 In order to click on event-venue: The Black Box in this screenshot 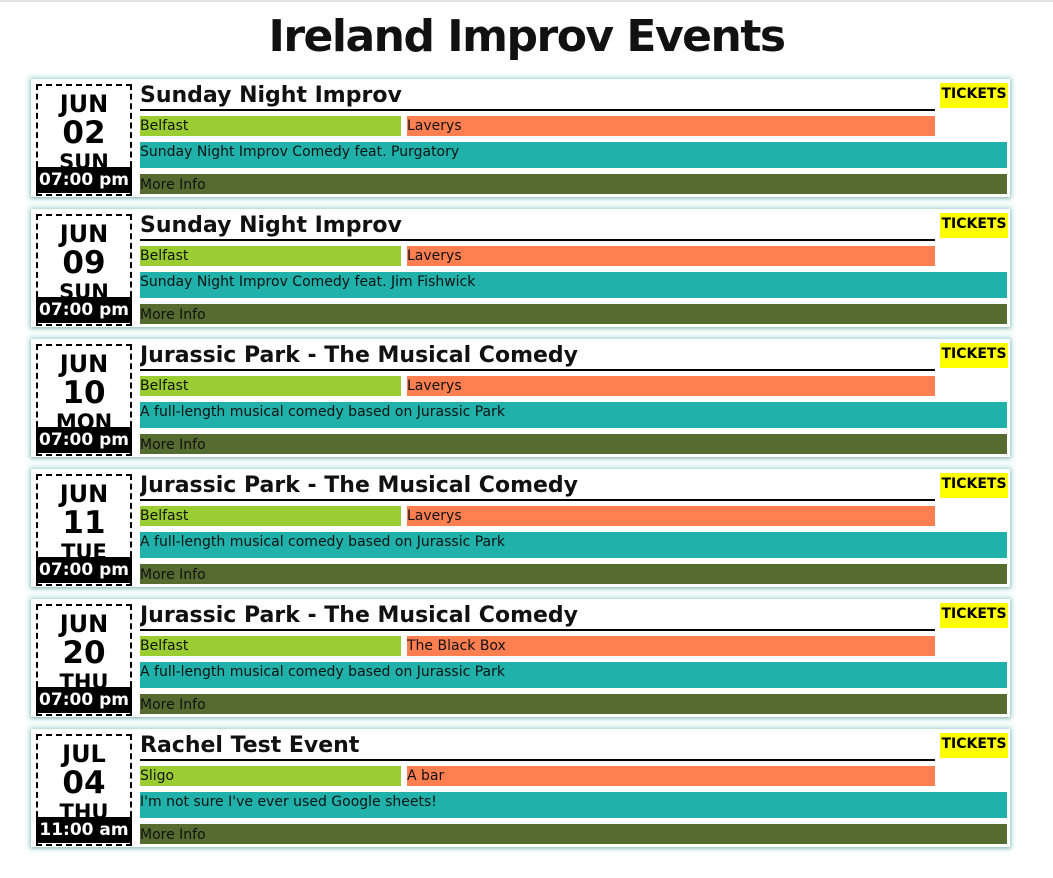, I will do `click(671, 646)`.